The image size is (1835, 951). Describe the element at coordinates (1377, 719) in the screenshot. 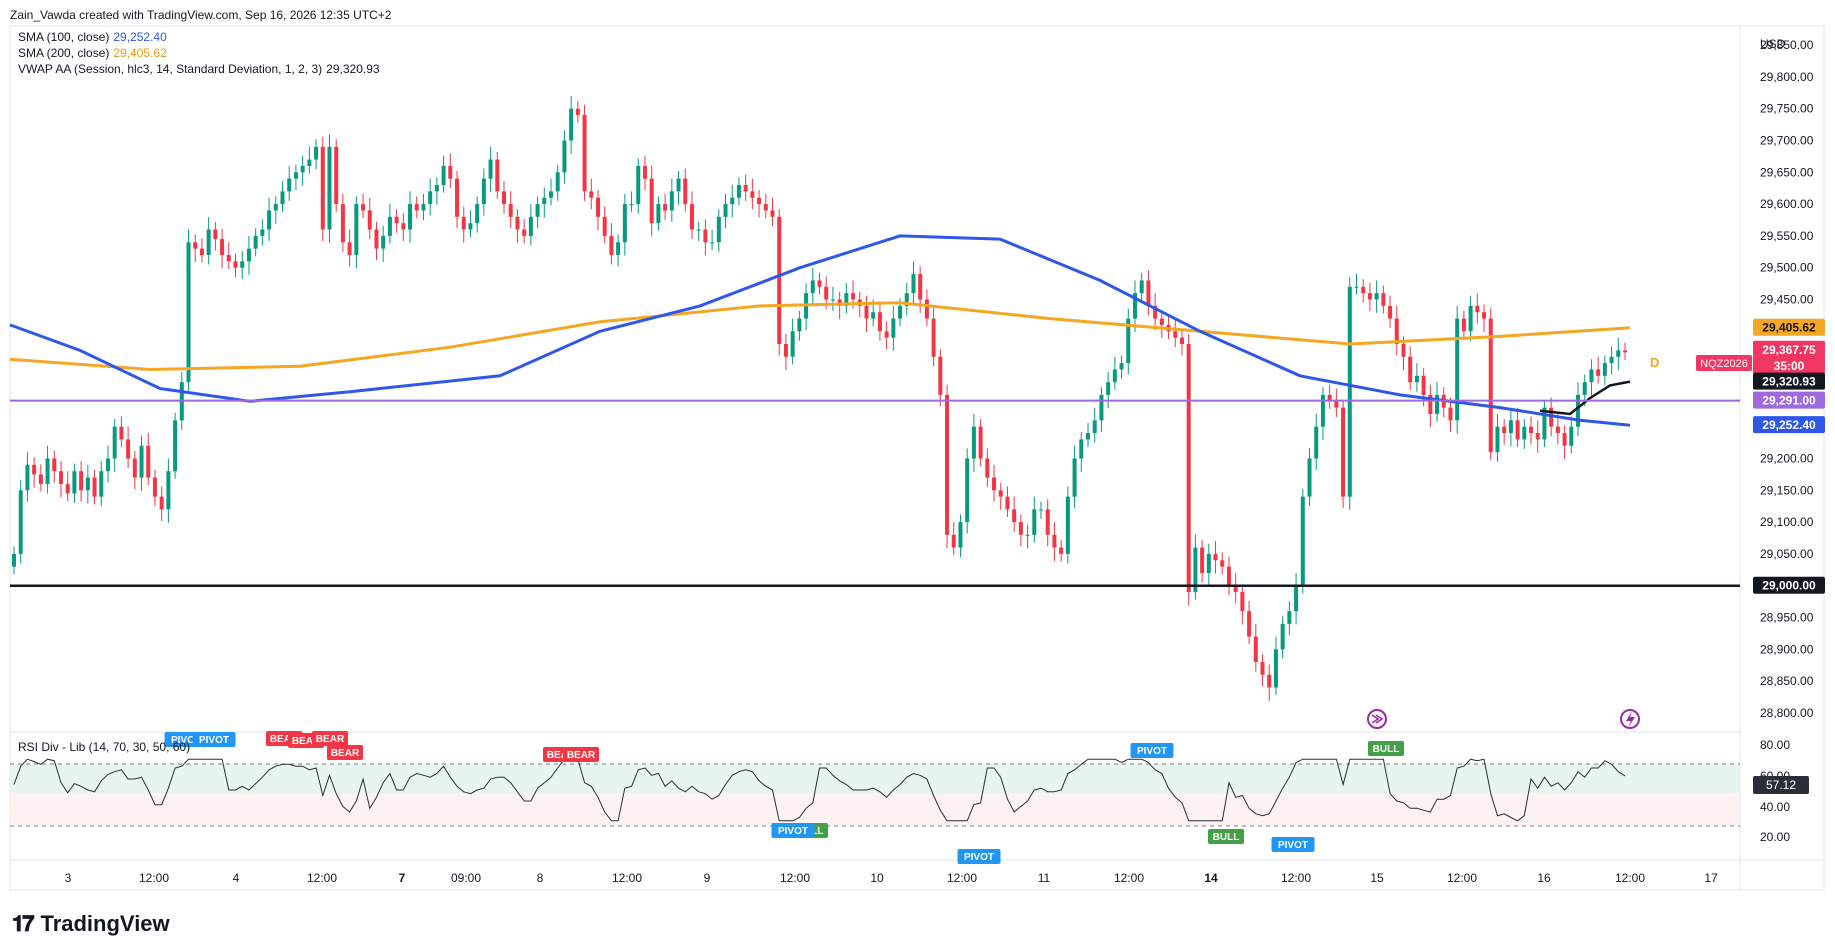

I see `replay-icon` at that location.